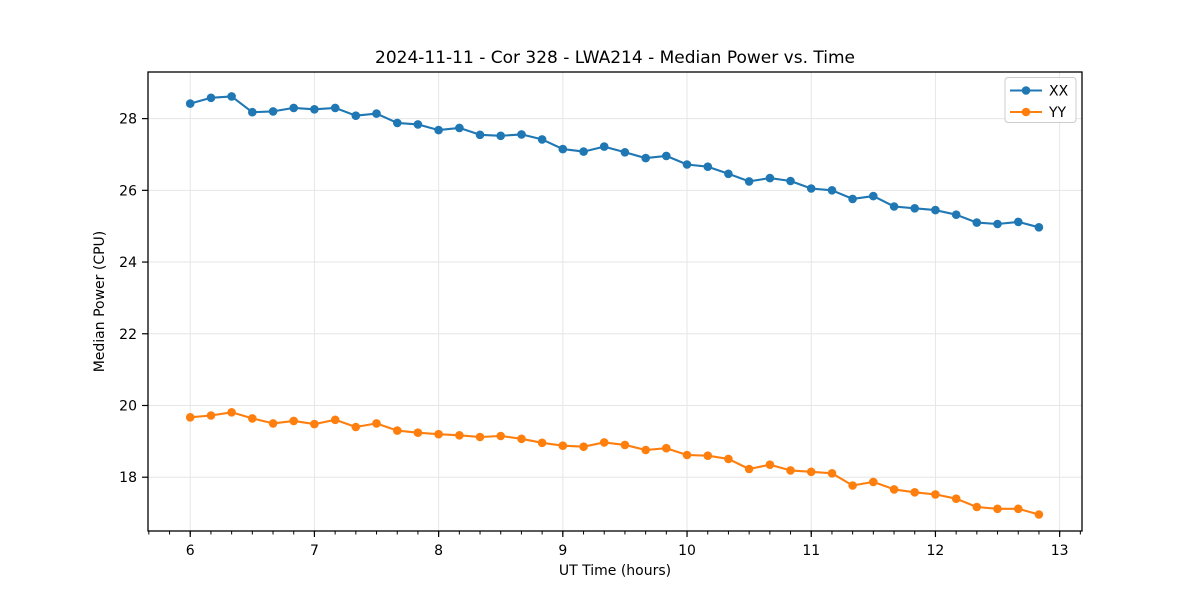  Describe the element at coordinates (128, 263) in the screenshot. I see `y-tick-label: 24` at that location.